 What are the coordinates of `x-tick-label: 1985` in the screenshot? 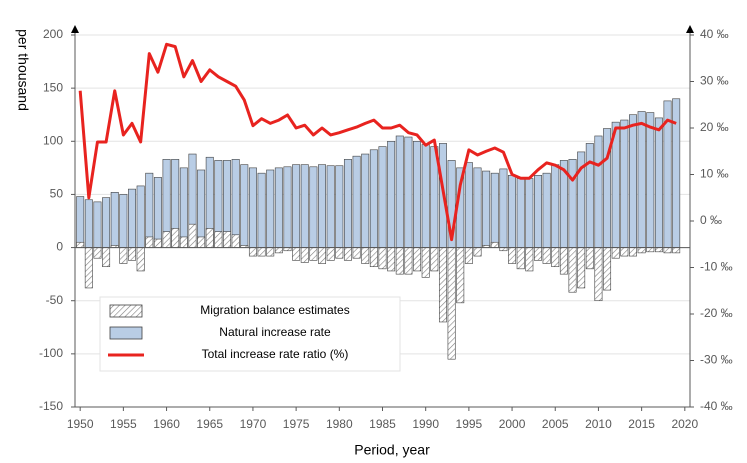 It's located at (382, 424).